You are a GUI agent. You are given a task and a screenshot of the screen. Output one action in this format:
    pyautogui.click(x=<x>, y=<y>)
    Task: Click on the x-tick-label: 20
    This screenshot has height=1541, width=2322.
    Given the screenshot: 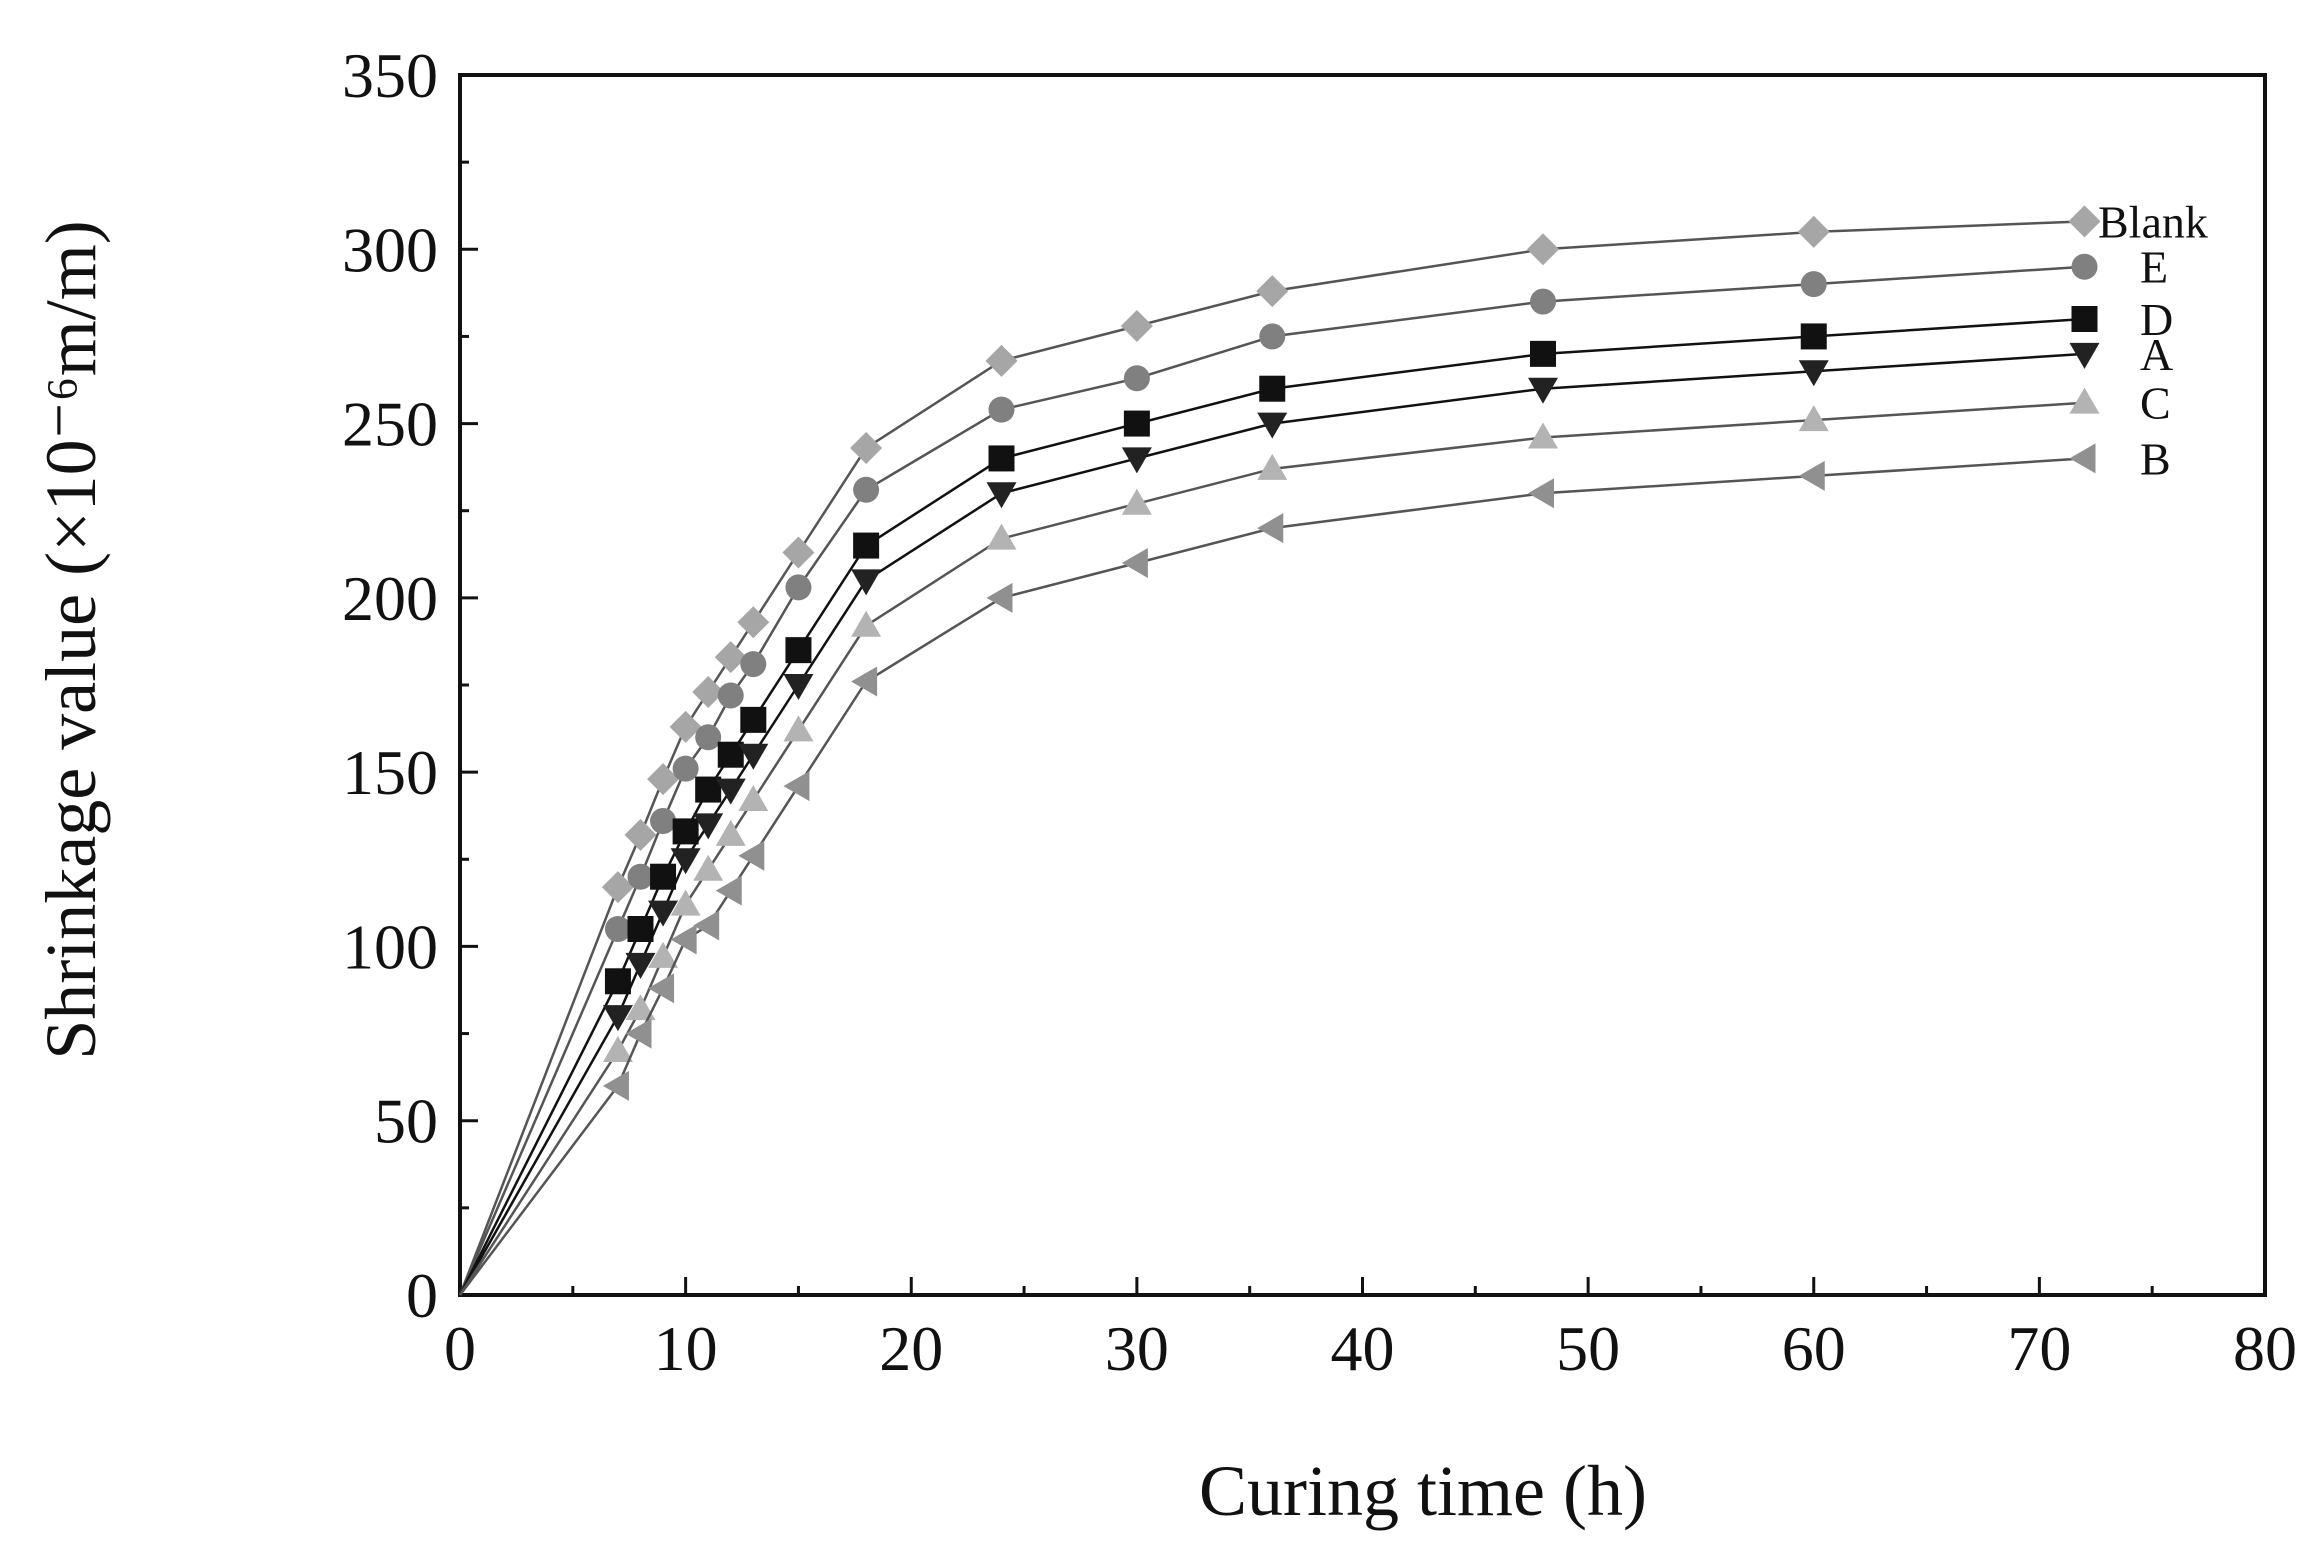 What is the action you would take?
    pyautogui.click(x=911, y=1348)
    